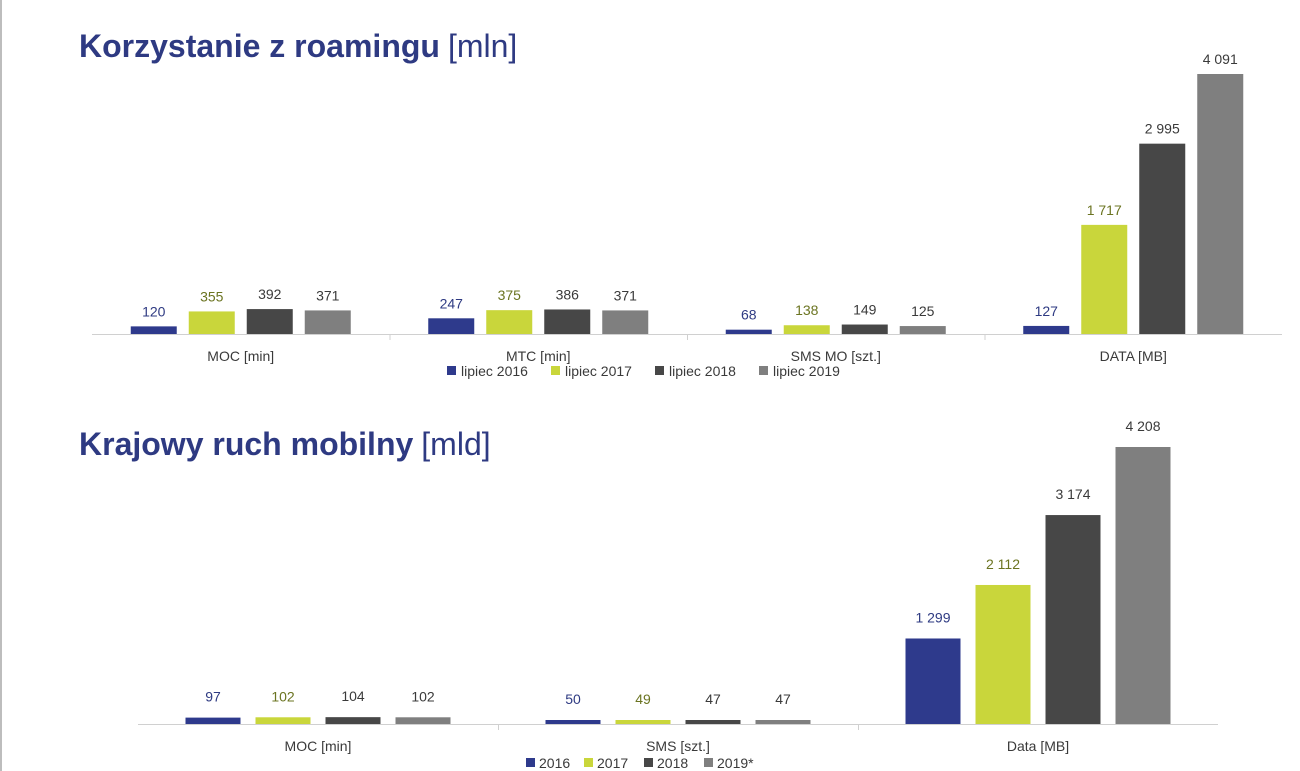  I want to click on chart0-data-label: 127, so click(1047, 311).